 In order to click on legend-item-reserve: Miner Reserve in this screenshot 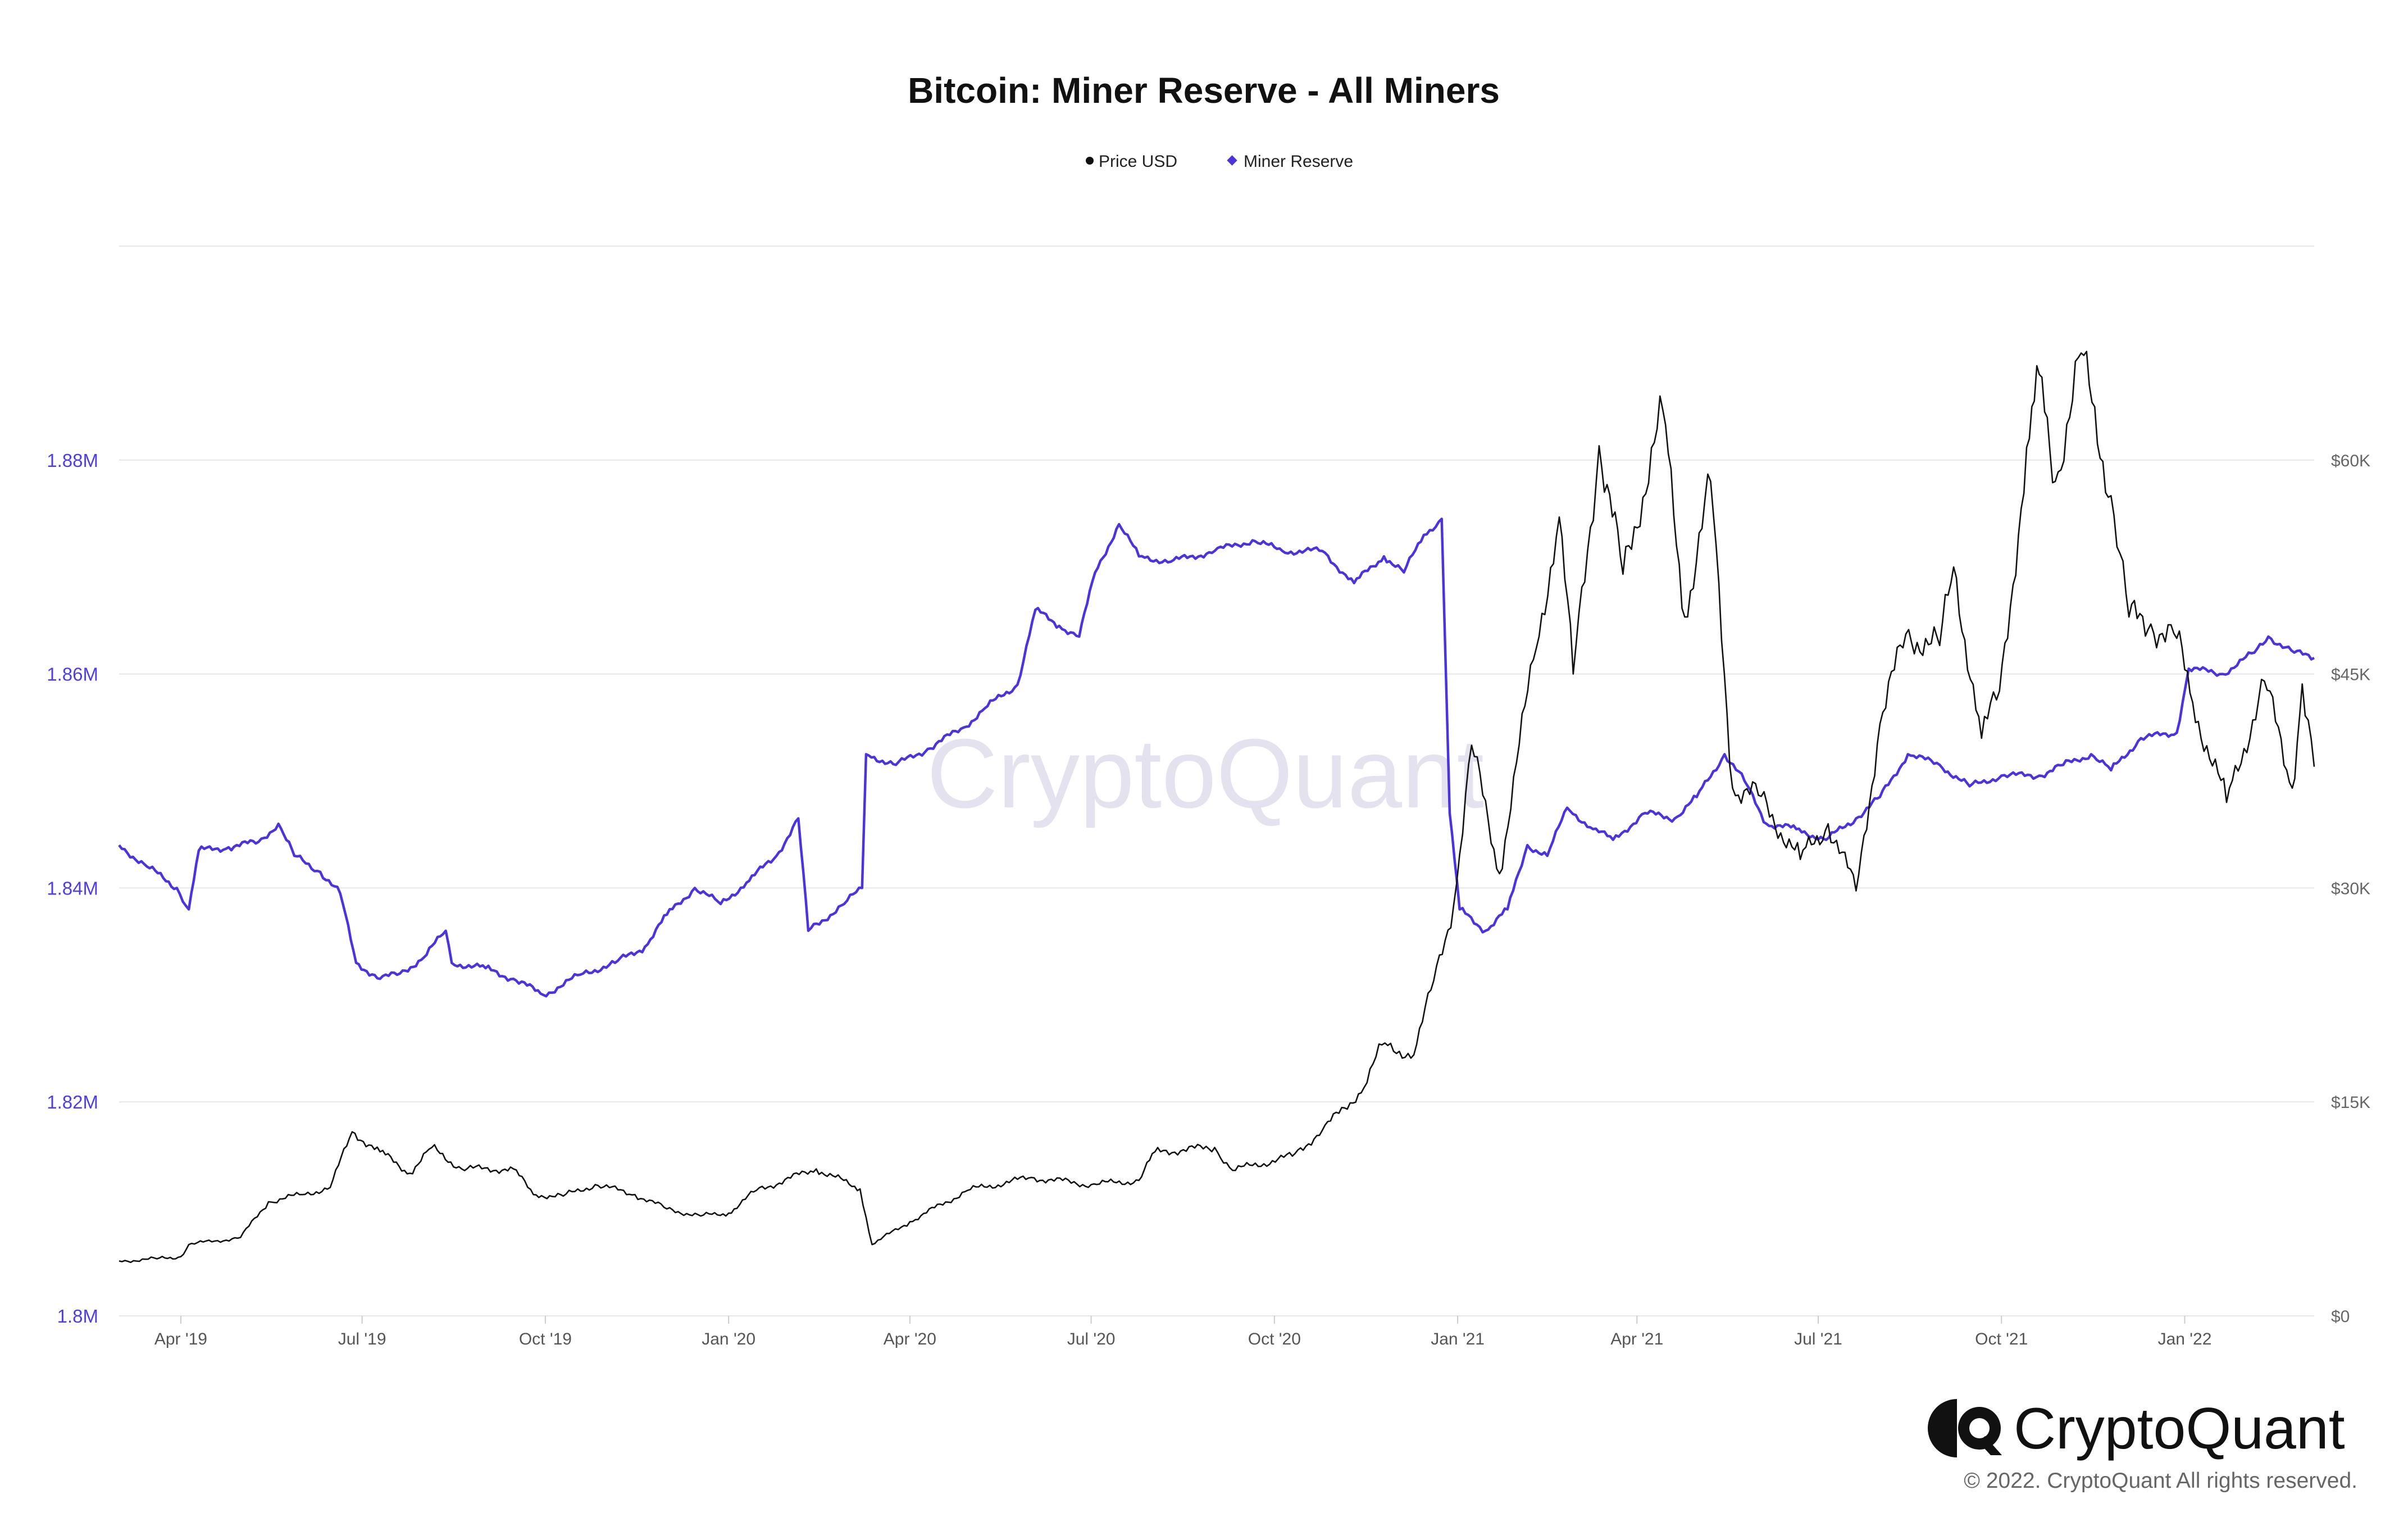, I will do `click(1290, 161)`.